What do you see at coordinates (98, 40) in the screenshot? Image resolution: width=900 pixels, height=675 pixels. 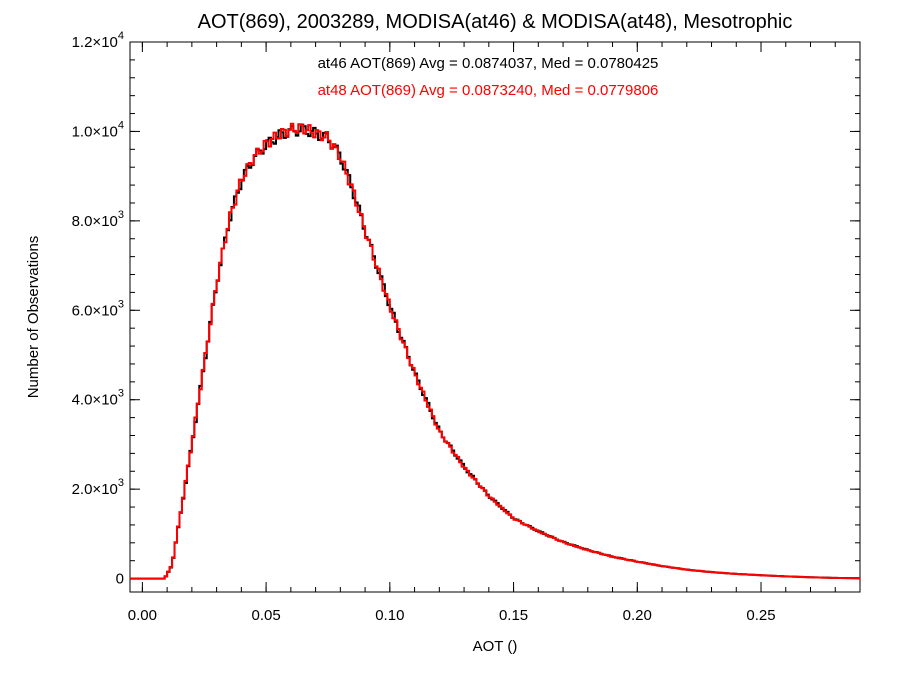 I see `y-tick-label: 1.2×10⁴` at bounding box center [98, 40].